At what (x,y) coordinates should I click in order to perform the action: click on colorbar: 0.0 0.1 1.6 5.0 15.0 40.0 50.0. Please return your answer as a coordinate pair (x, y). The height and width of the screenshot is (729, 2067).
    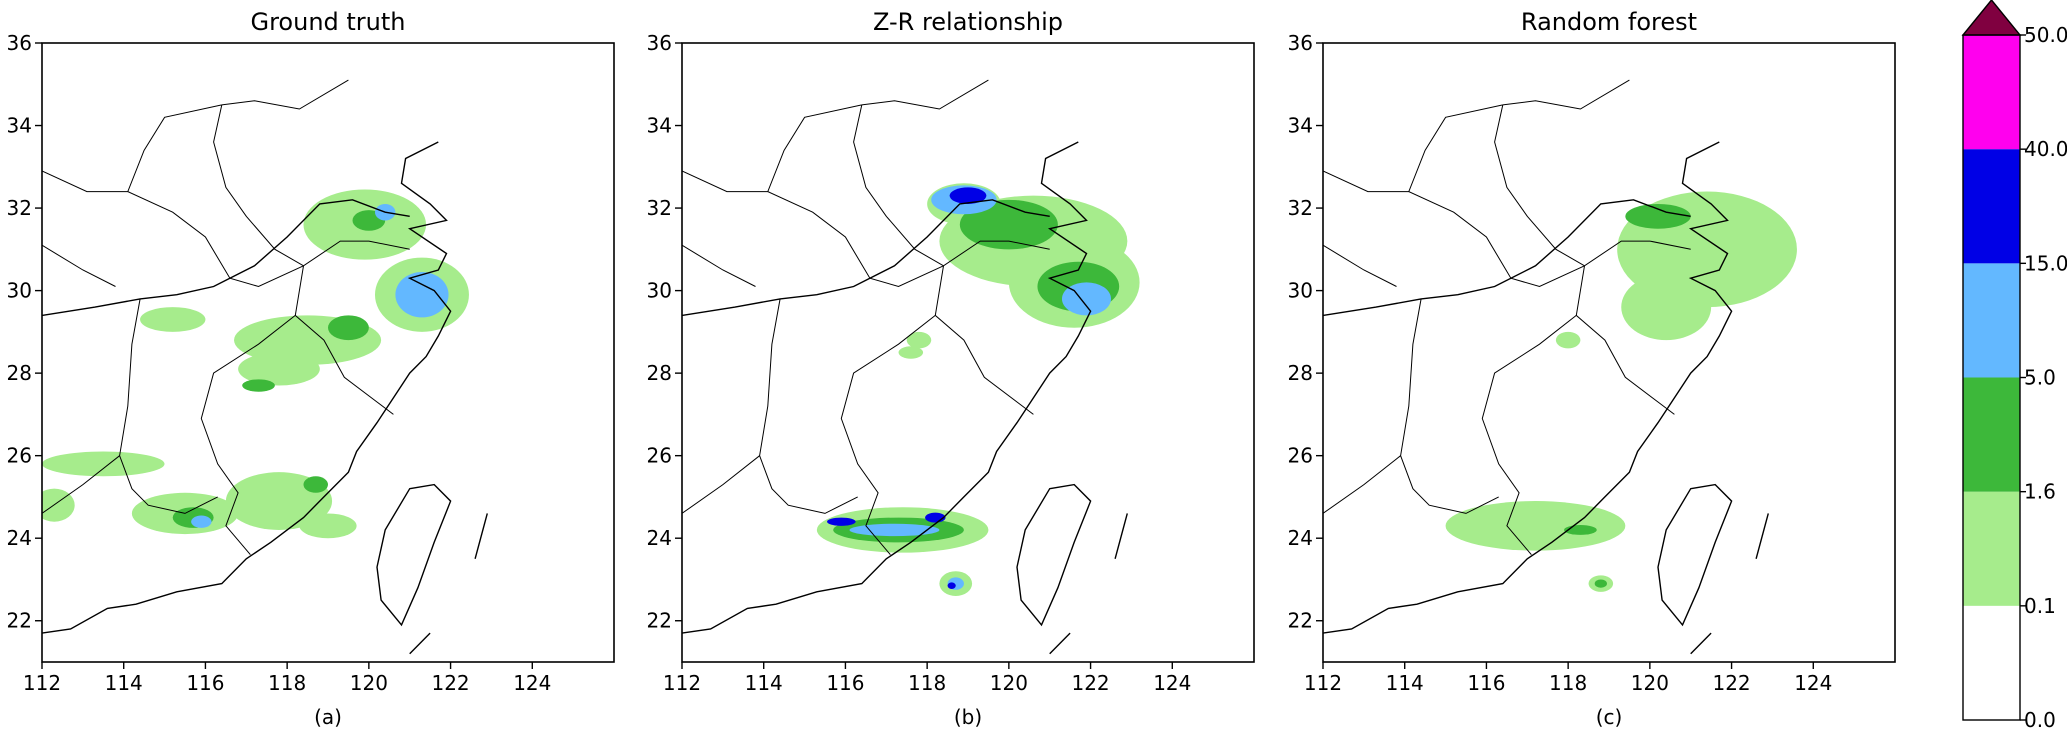
    Looking at the image, I should click on (2014, 364).